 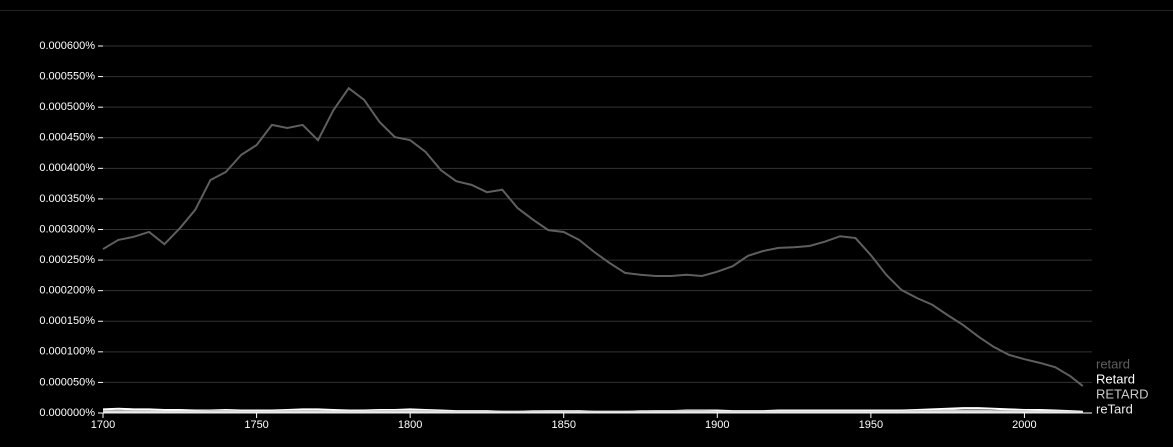 What do you see at coordinates (67, 199) in the screenshot?
I see `y-tick-label: 0.000350%` at bounding box center [67, 199].